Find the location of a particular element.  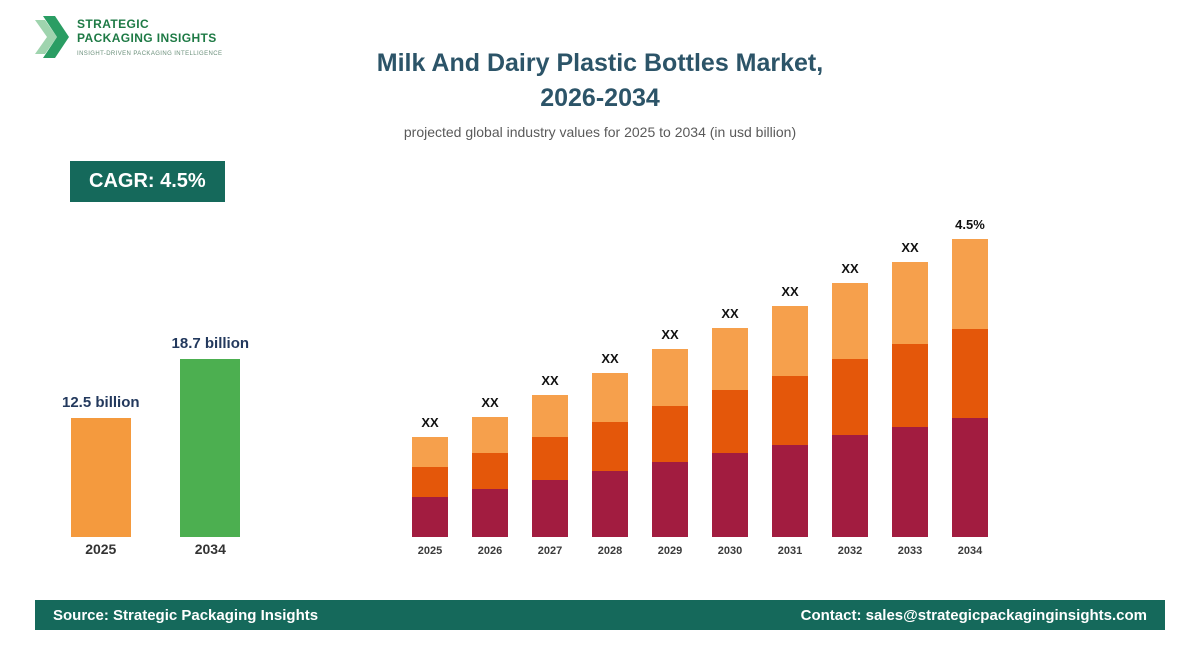

stacked-bar-year-label: 2026 is located at coordinates (490, 551).